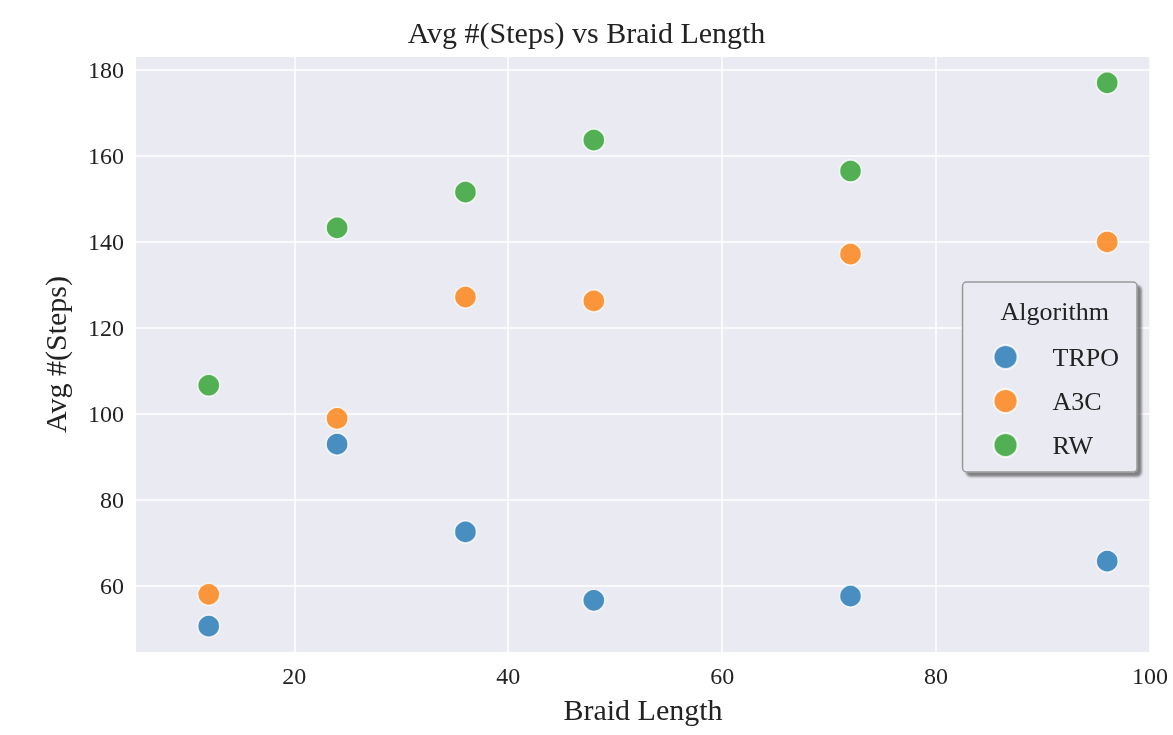 This screenshot has width=1173, height=735. What do you see at coordinates (1150, 676) in the screenshot?
I see `x-tick-label: 100` at bounding box center [1150, 676].